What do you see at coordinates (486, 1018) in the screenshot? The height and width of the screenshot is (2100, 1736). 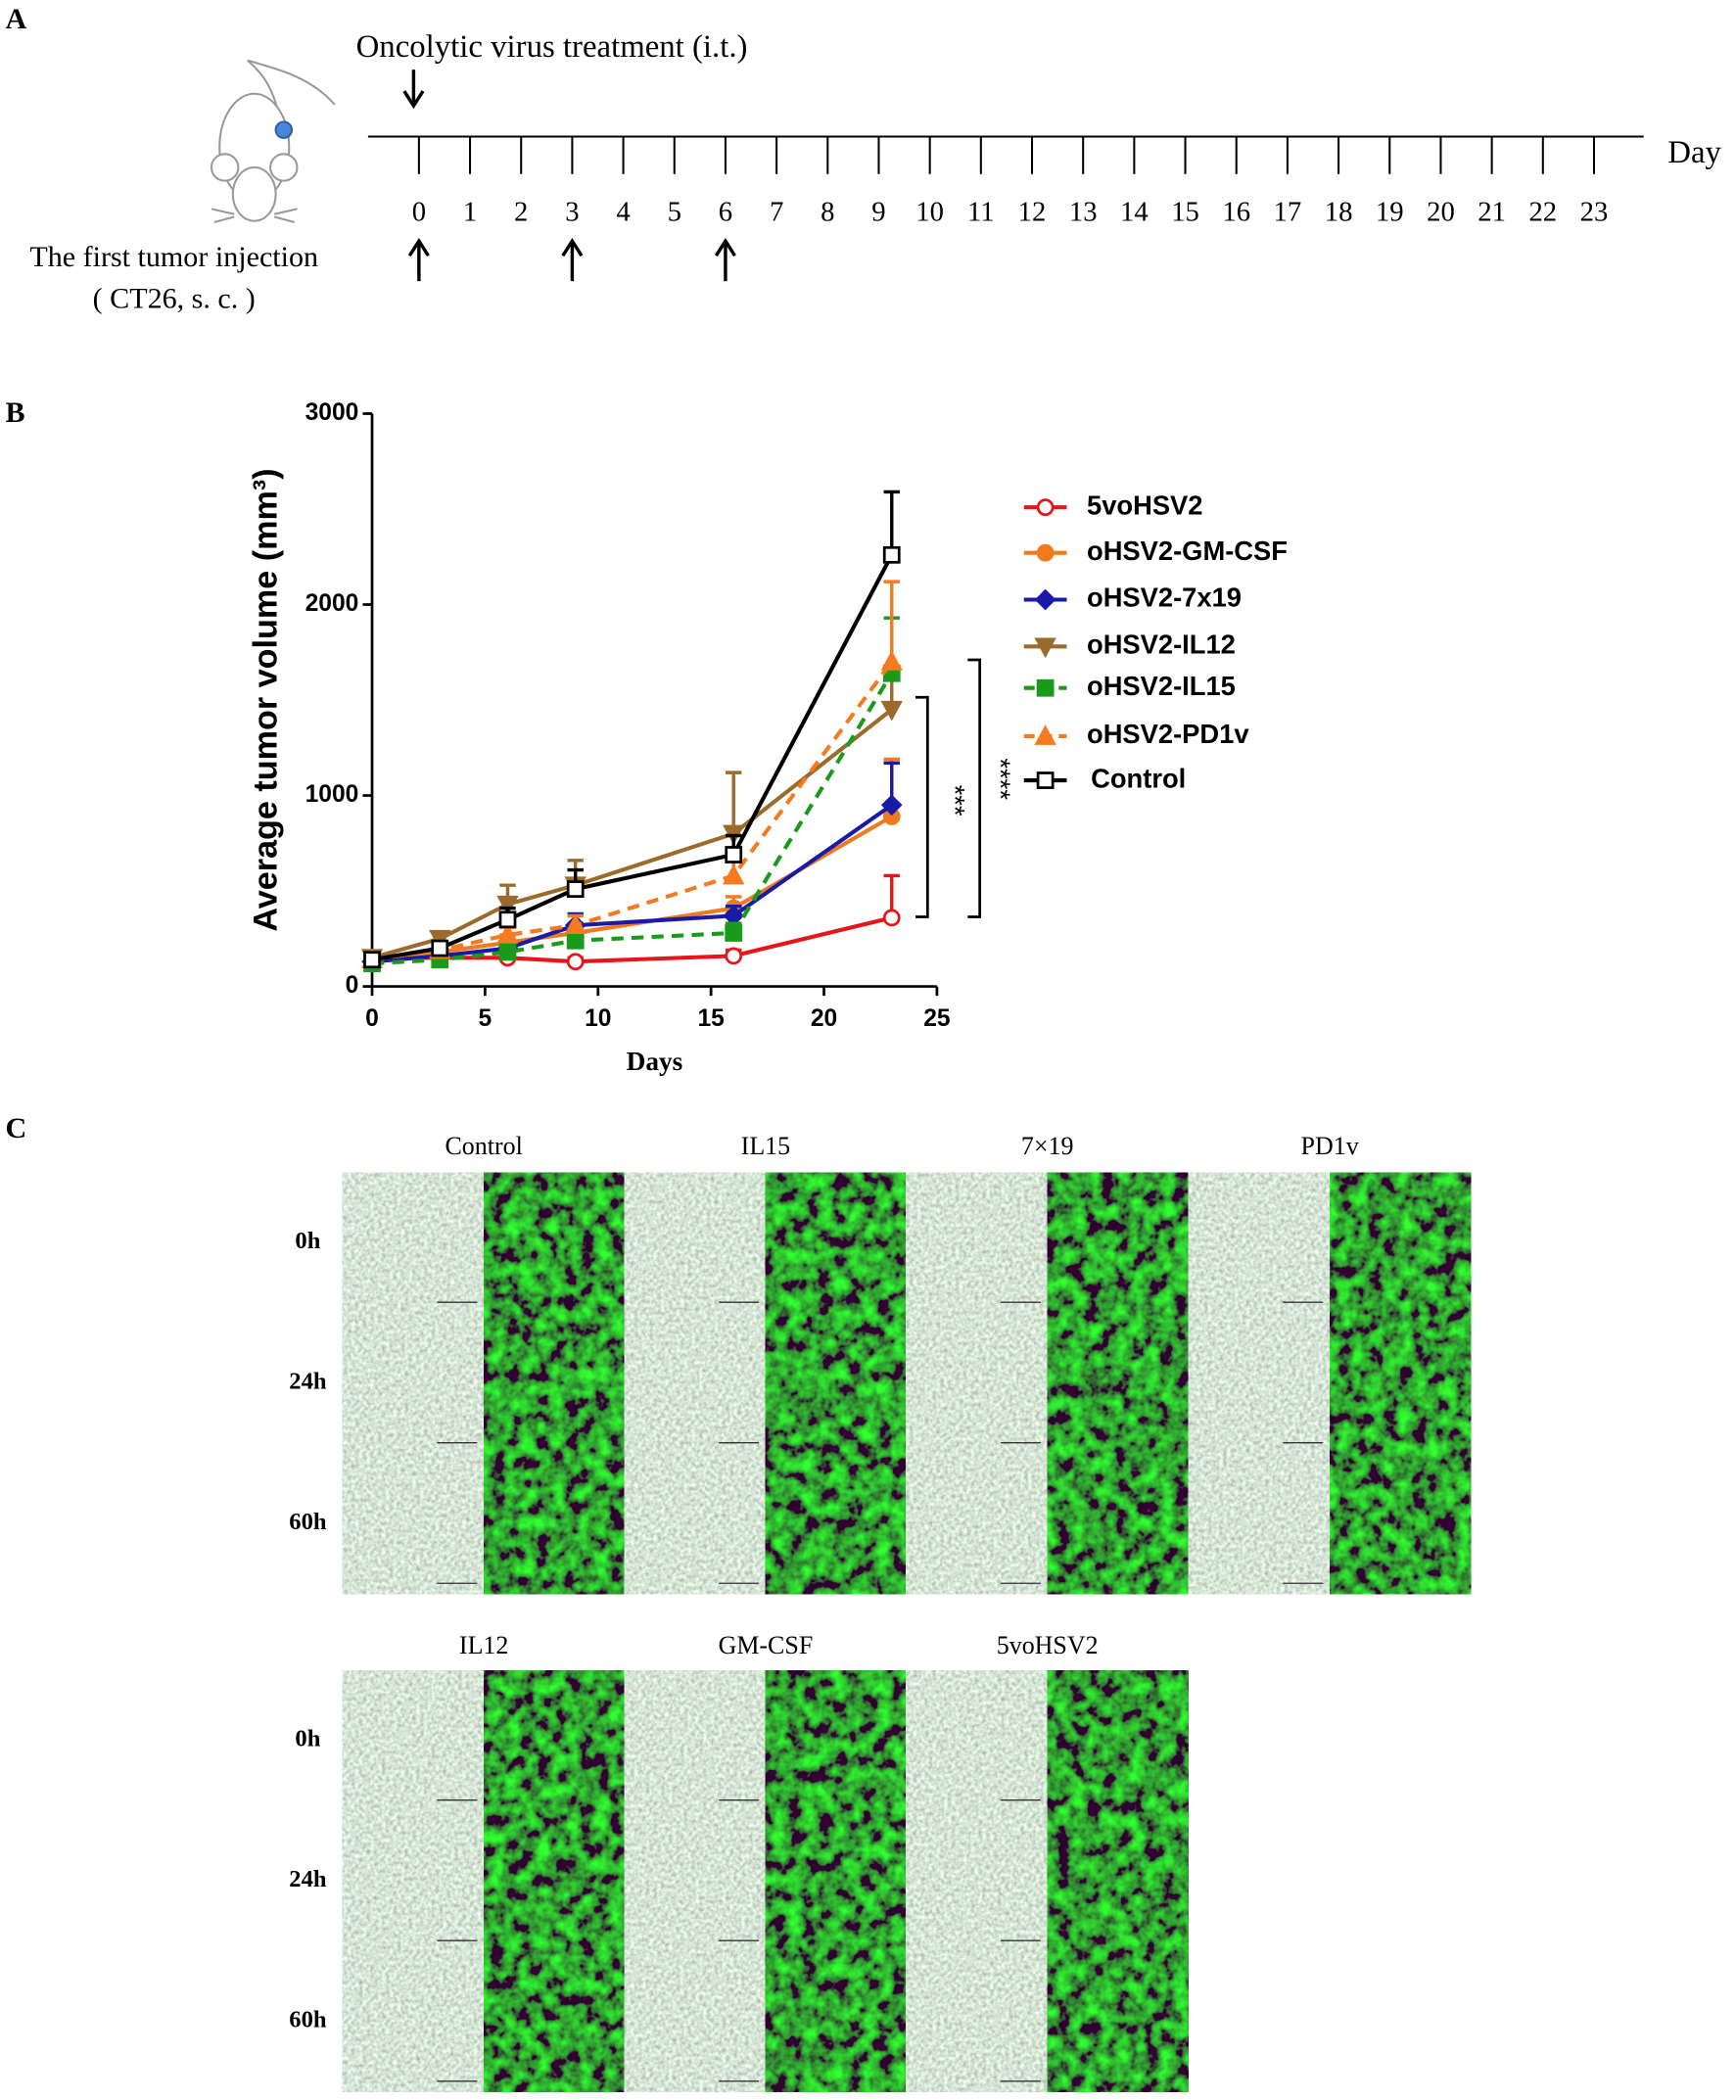 I see `x-tick-label: 5` at bounding box center [486, 1018].